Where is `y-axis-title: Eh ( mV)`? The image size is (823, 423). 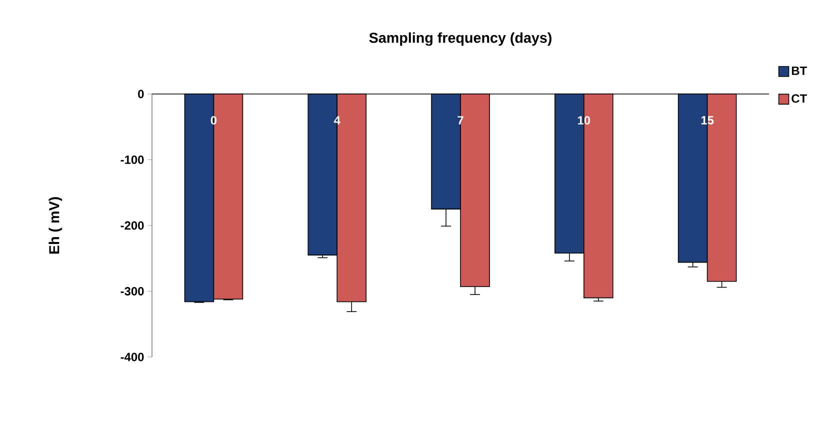 y-axis-title: Eh ( mV) is located at coordinates (55, 225).